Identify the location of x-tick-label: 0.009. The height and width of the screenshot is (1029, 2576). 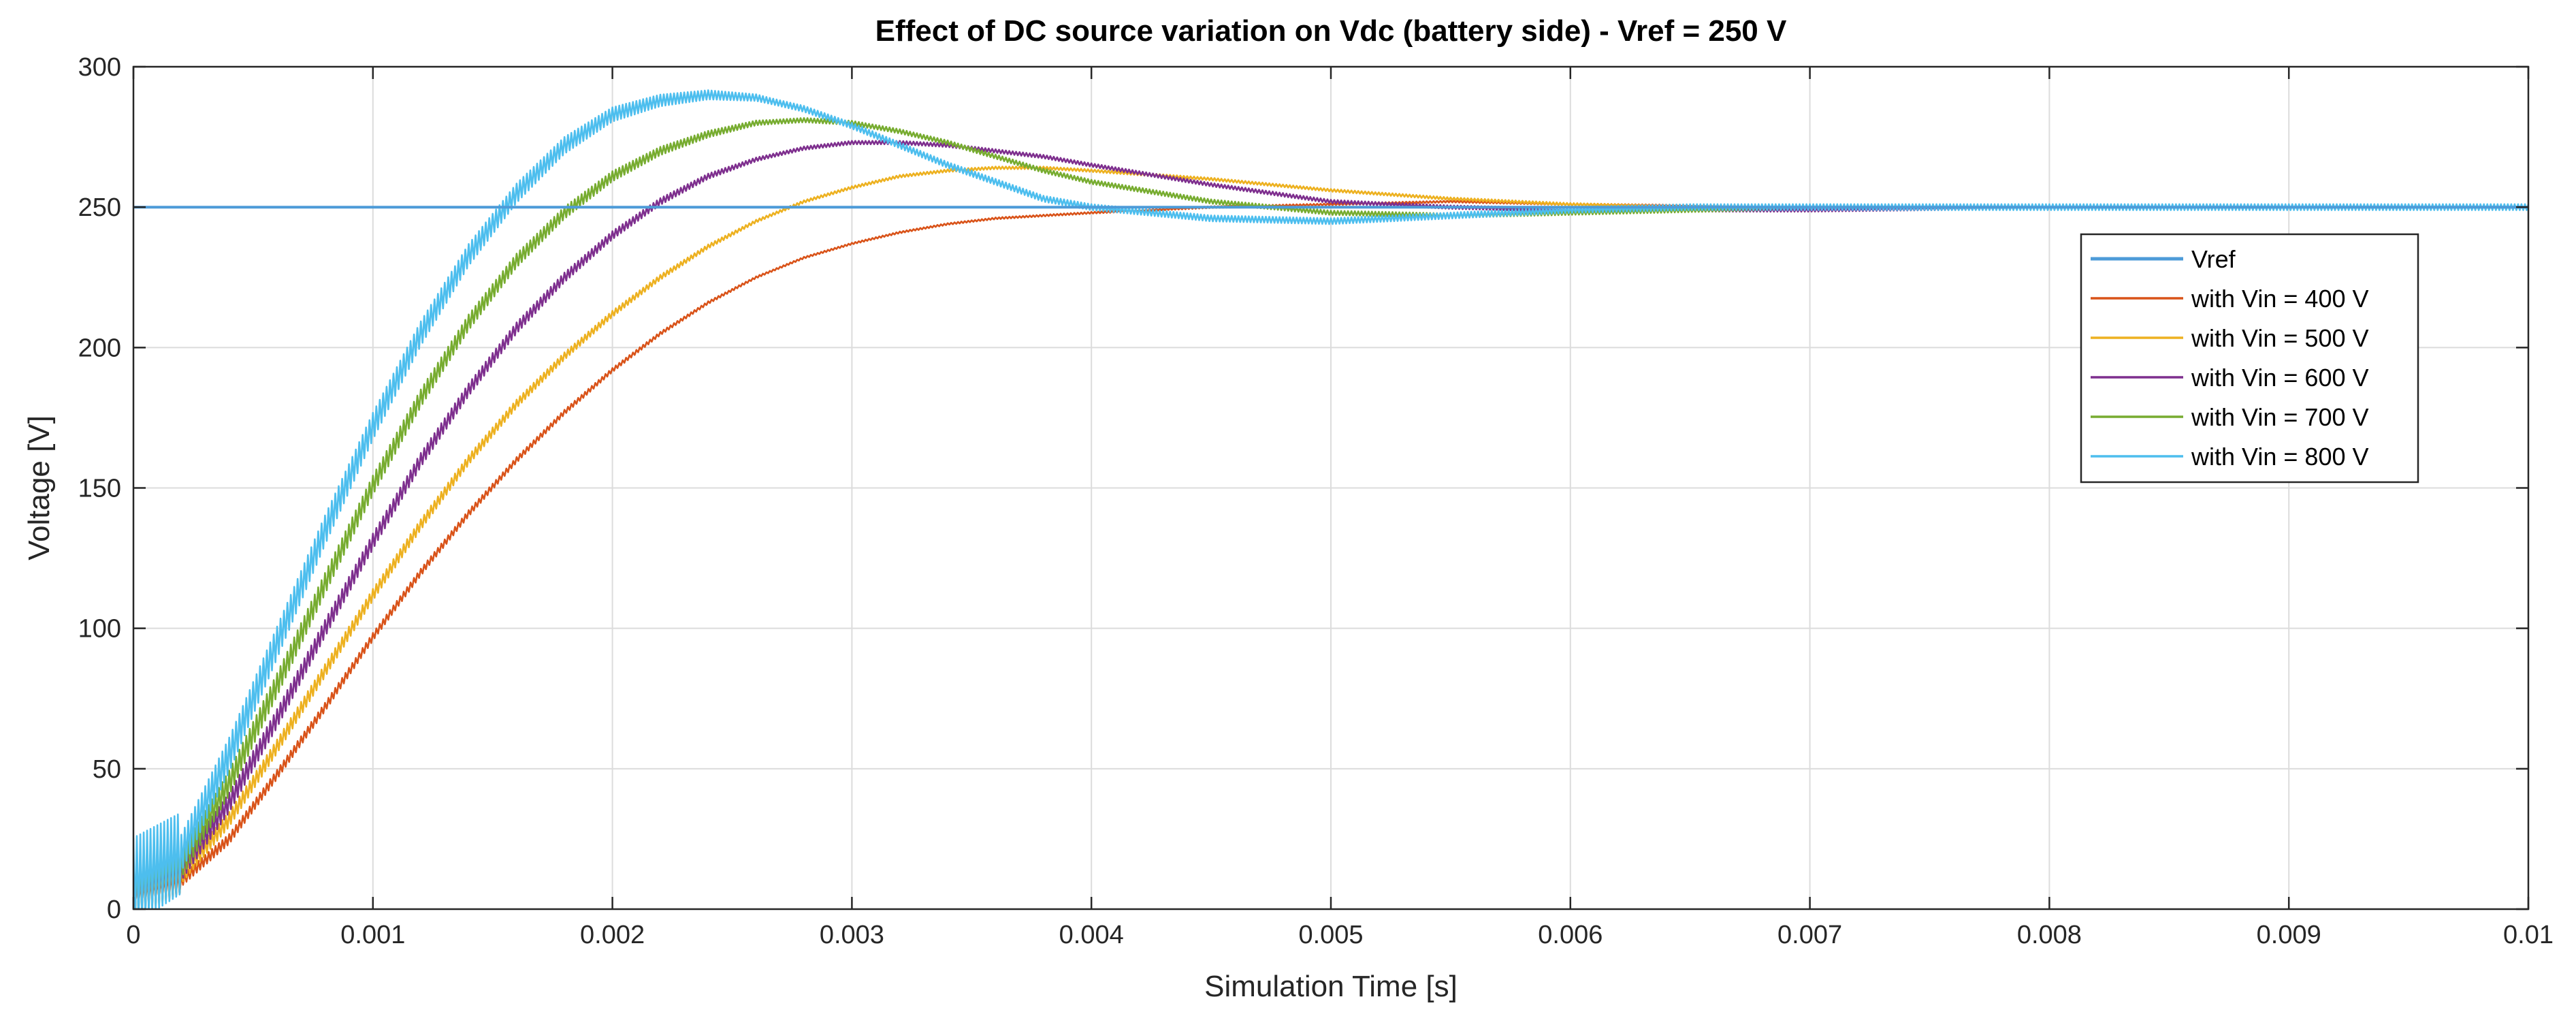
(2289, 935).